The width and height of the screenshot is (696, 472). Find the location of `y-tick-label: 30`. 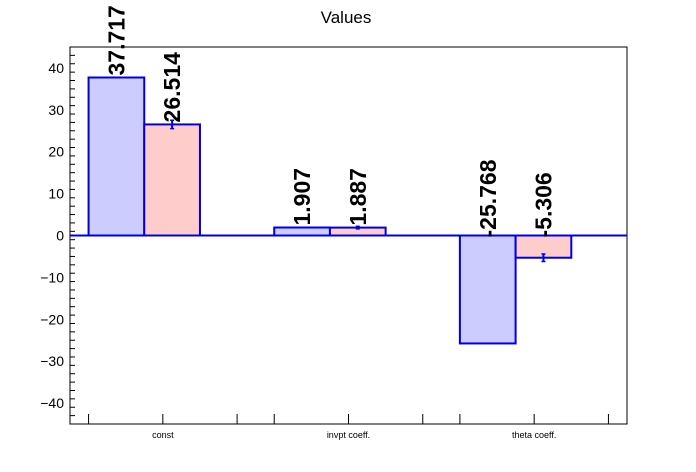

y-tick-label: 30 is located at coordinates (56, 110).